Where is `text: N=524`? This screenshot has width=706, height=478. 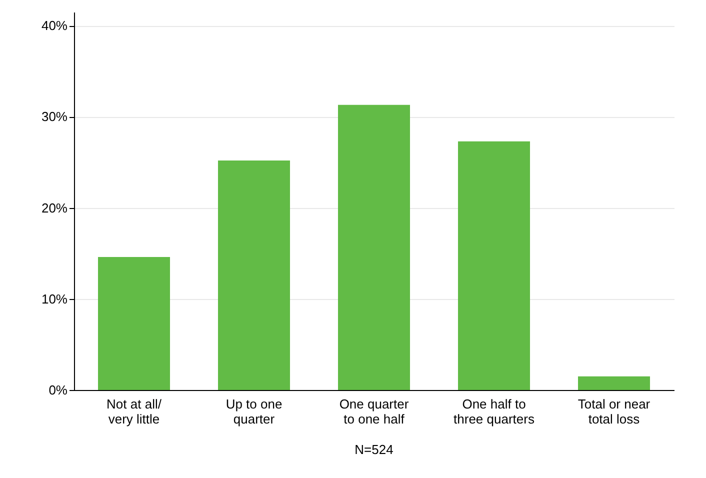
text: N=524 is located at coordinates (374, 449).